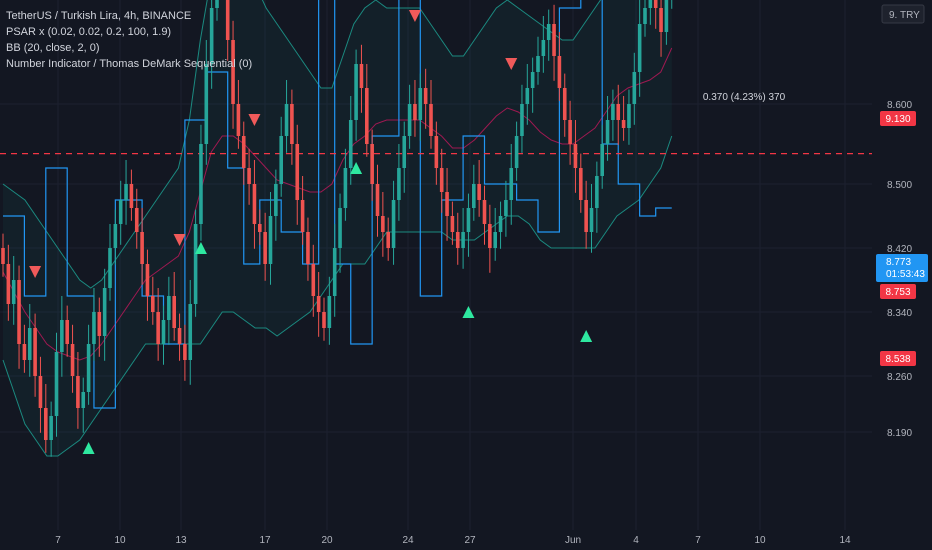 The width and height of the screenshot is (932, 550). I want to click on current-price-text: 8.773, so click(898, 262).